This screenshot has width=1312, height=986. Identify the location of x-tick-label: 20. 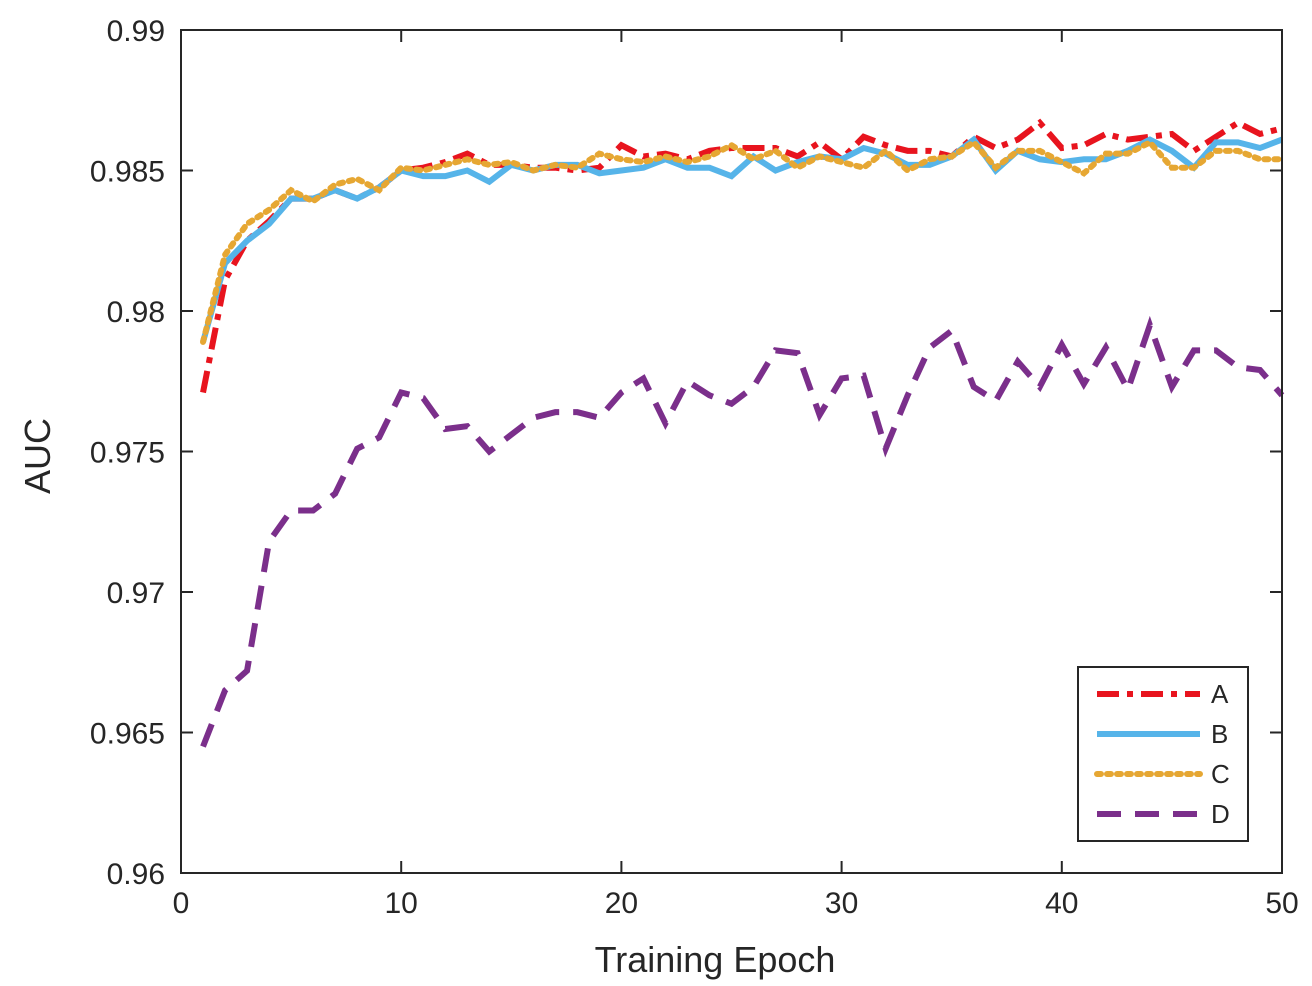
(621, 903).